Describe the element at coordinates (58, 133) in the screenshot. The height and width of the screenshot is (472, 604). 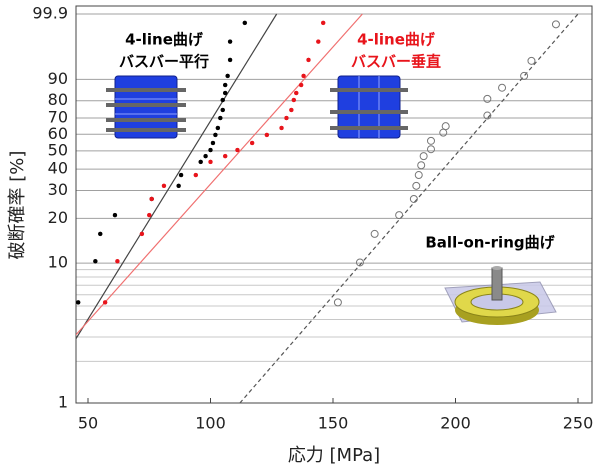
I see `y-tick-label: 60` at that location.